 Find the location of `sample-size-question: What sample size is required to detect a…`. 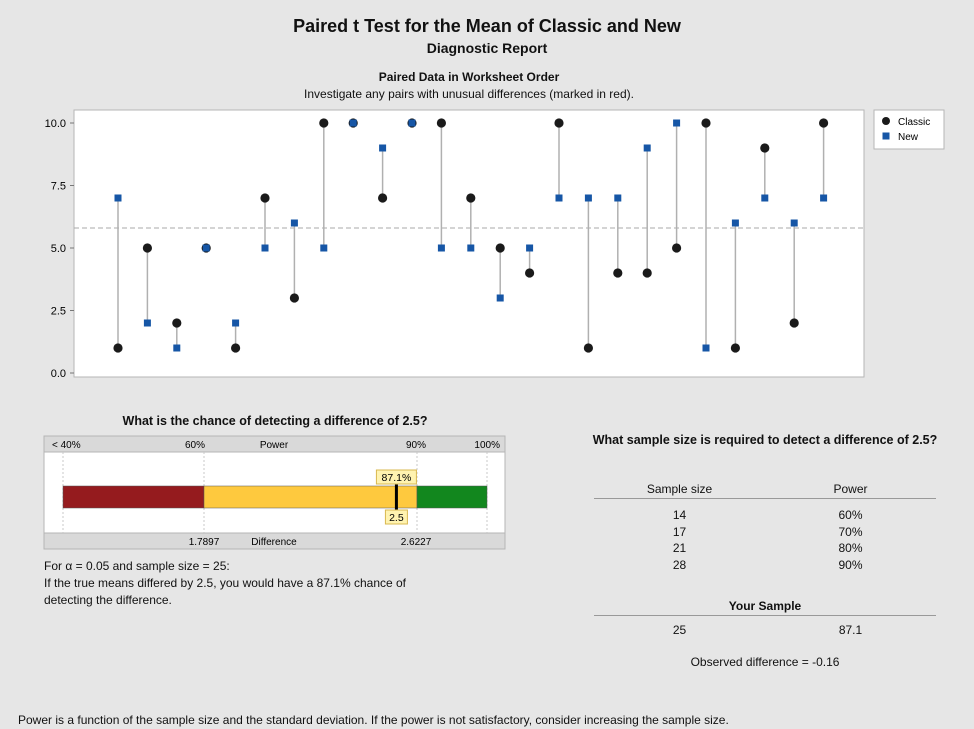

sample-size-question: What sample size is required to detect a… is located at coordinates (765, 440).